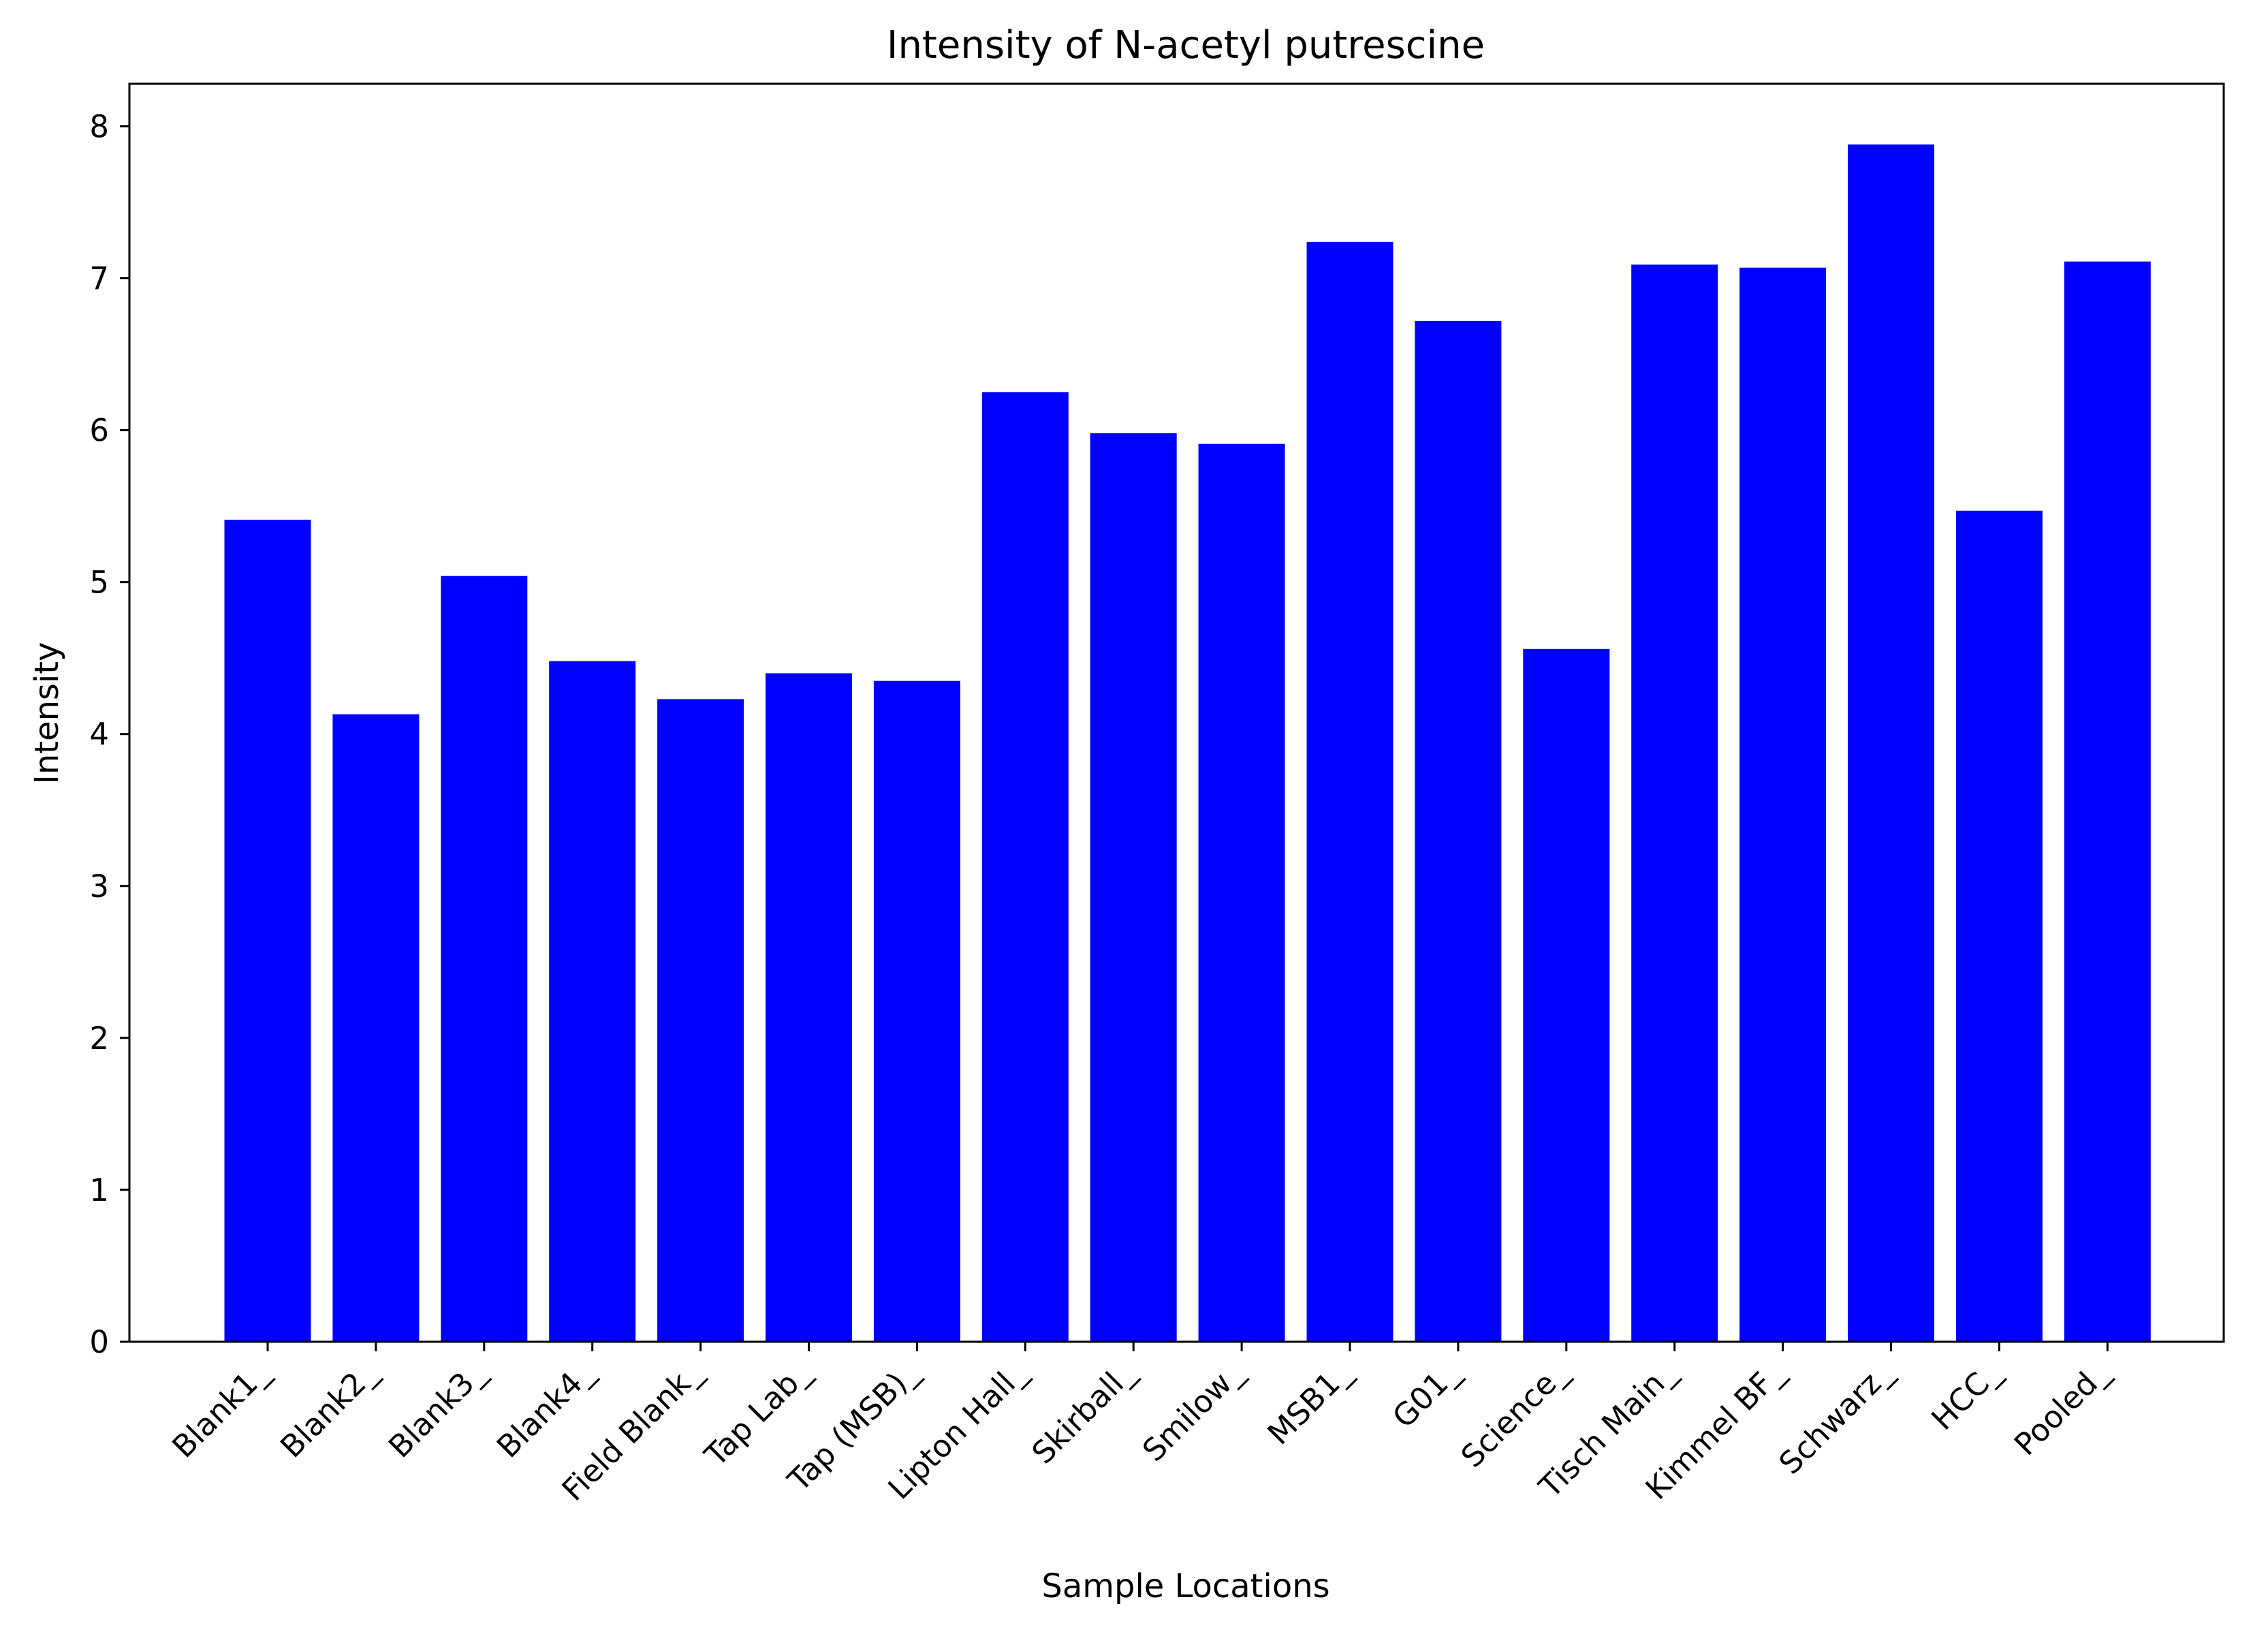 The width and height of the screenshot is (2268, 1636). Describe the element at coordinates (1241, 892) in the screenshot. I see `bar-smilow` at that location.